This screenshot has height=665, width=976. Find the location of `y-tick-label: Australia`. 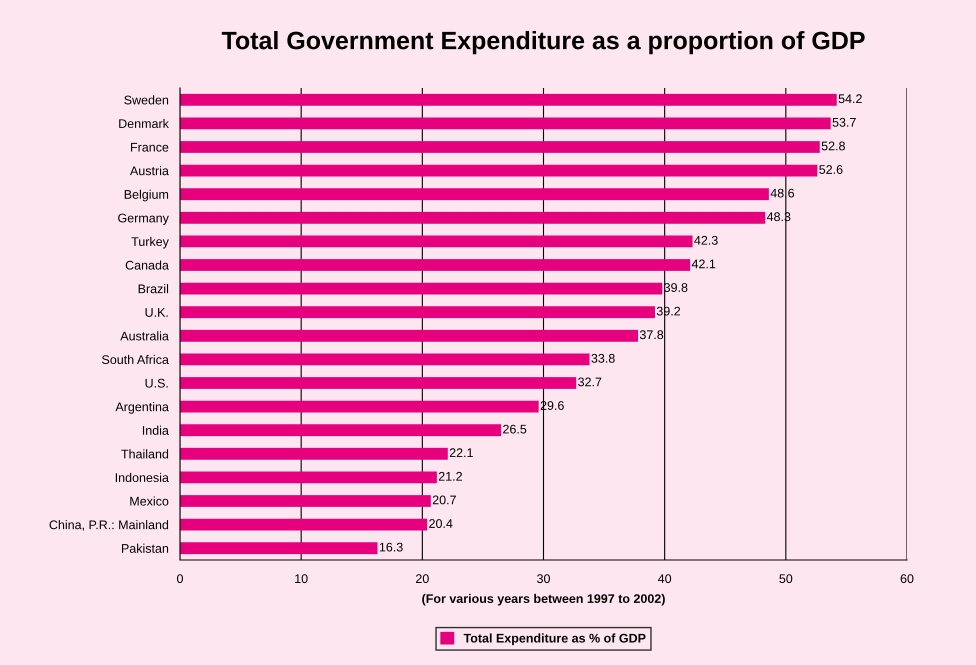

y-tick-label: Australia is located at coordinates (144, 335).